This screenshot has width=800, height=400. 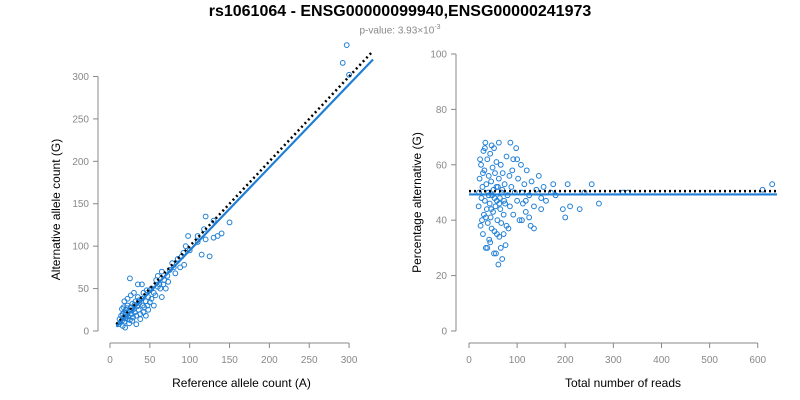 I want to click on y-tick-label: 200, so click(x=80, y=162).